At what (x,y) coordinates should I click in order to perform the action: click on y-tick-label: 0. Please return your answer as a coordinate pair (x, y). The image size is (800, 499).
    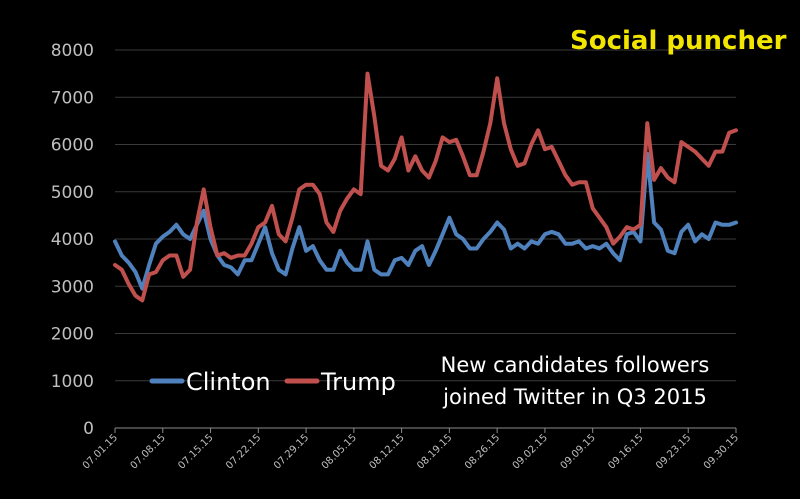
    Looking at the image, I should click on (88, 429).